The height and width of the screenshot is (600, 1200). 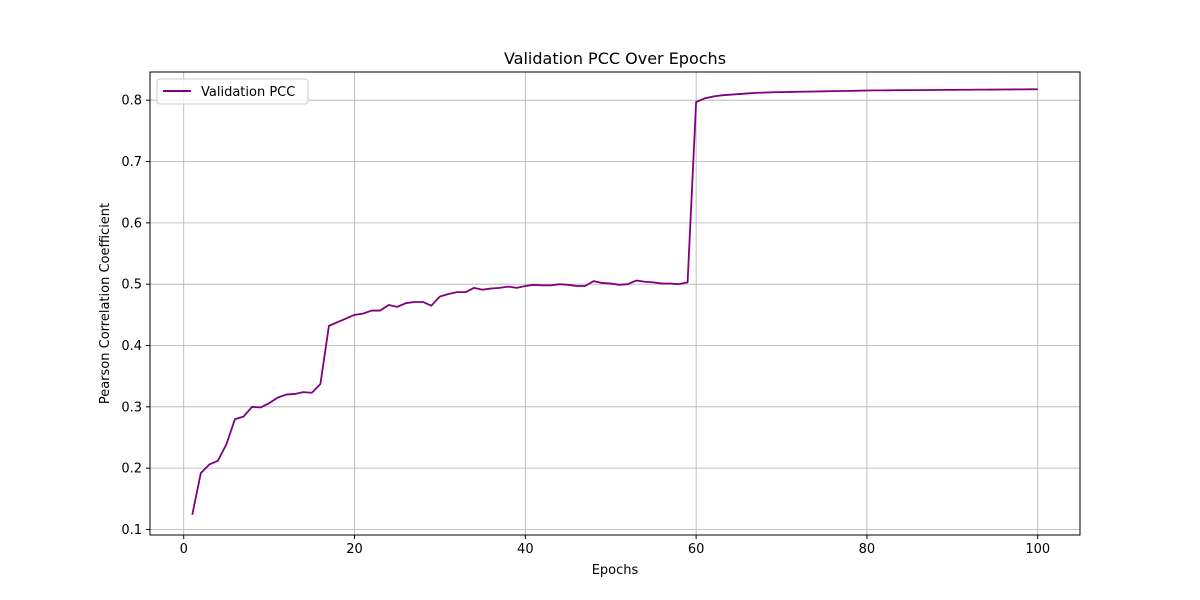 What do you see at coordinates (248, 92) in the screenshot?
I see `legend-label: Validation PCC` at bounding box center [248, 92].